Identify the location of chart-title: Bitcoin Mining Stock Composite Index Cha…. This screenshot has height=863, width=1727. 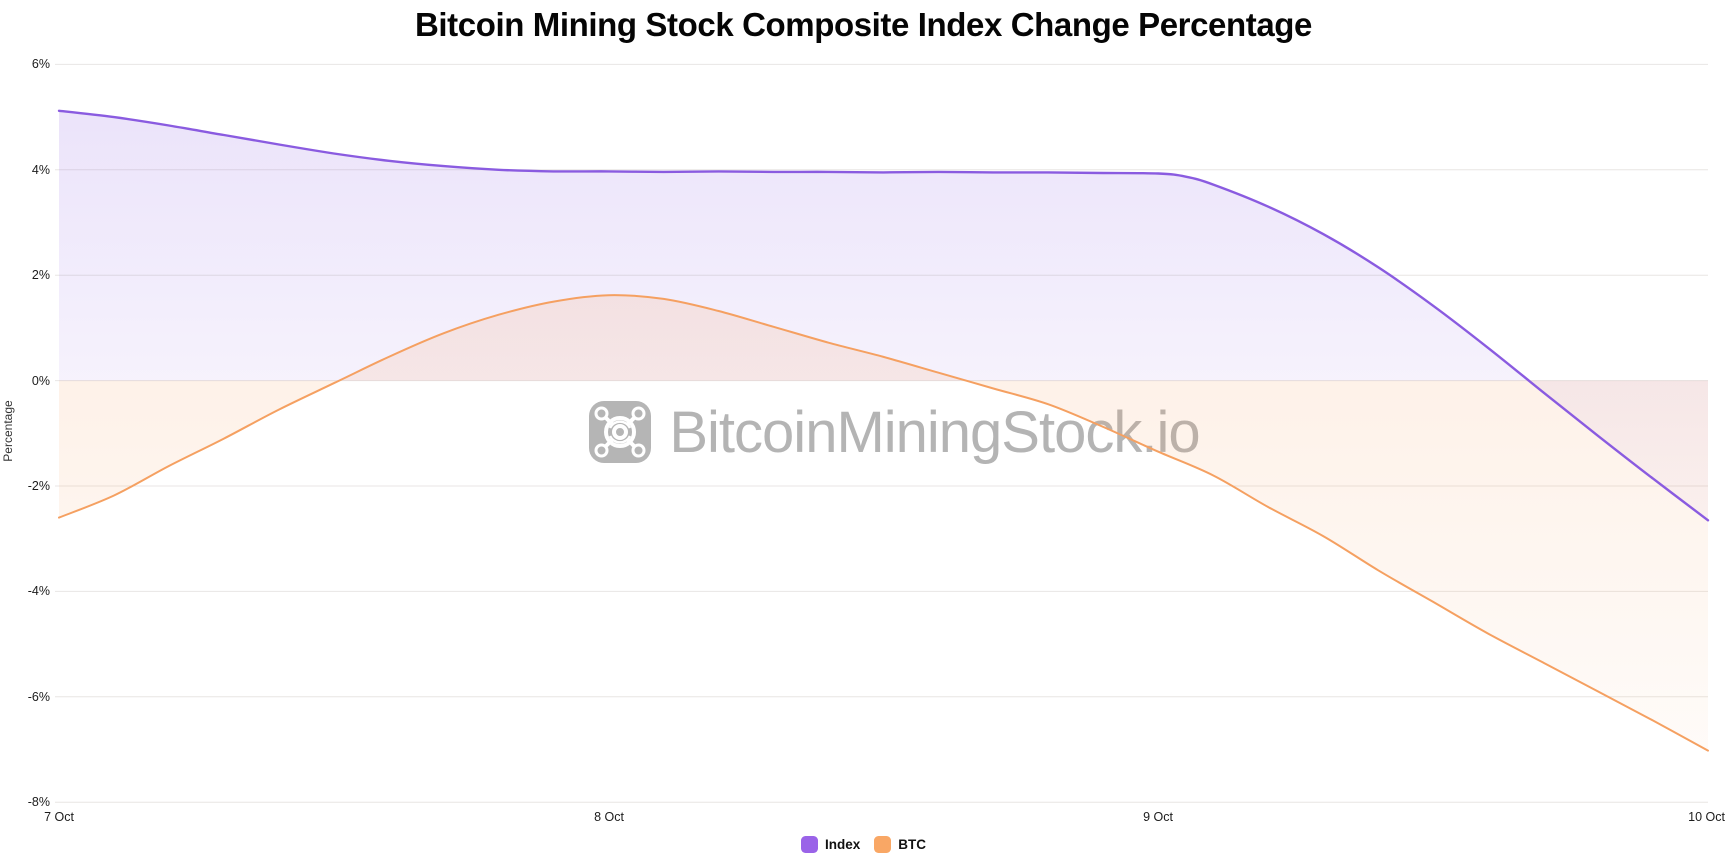
(863, 24).